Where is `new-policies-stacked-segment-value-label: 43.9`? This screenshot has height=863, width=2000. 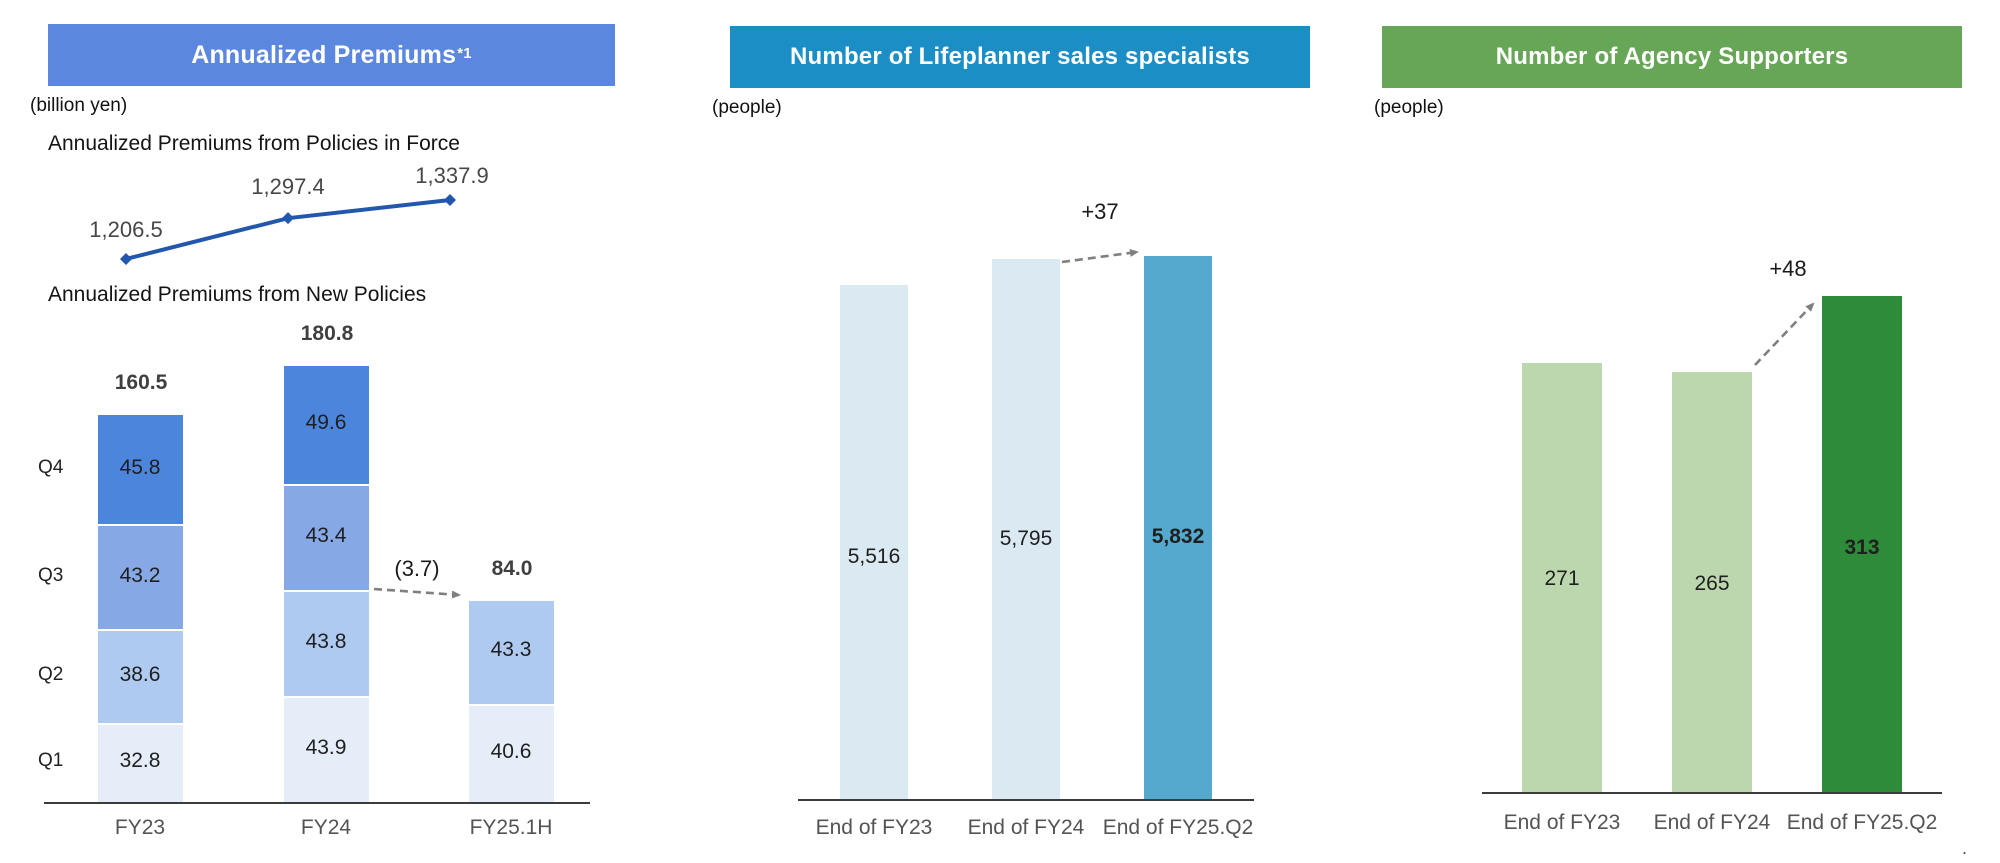 new-policies-stacked-segment-value-label: 43.9 is located at coordinates (326, 747).